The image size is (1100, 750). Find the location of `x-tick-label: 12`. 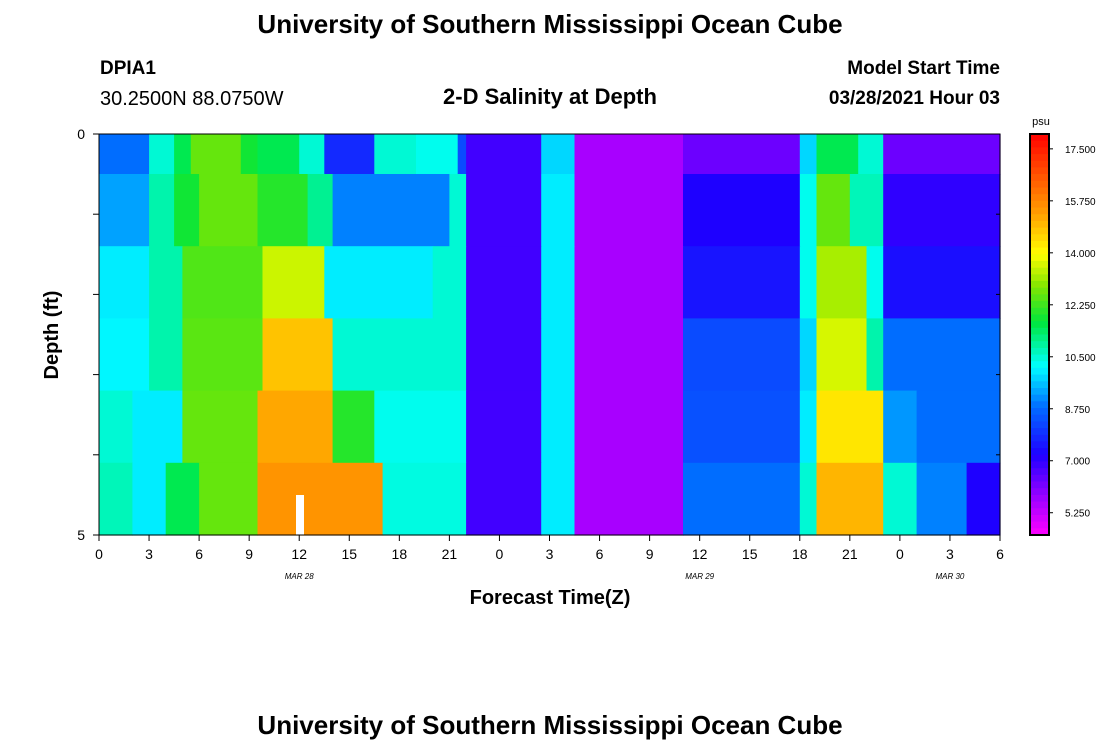

x-tick-label: 12 is located at coordinates (299, 554).